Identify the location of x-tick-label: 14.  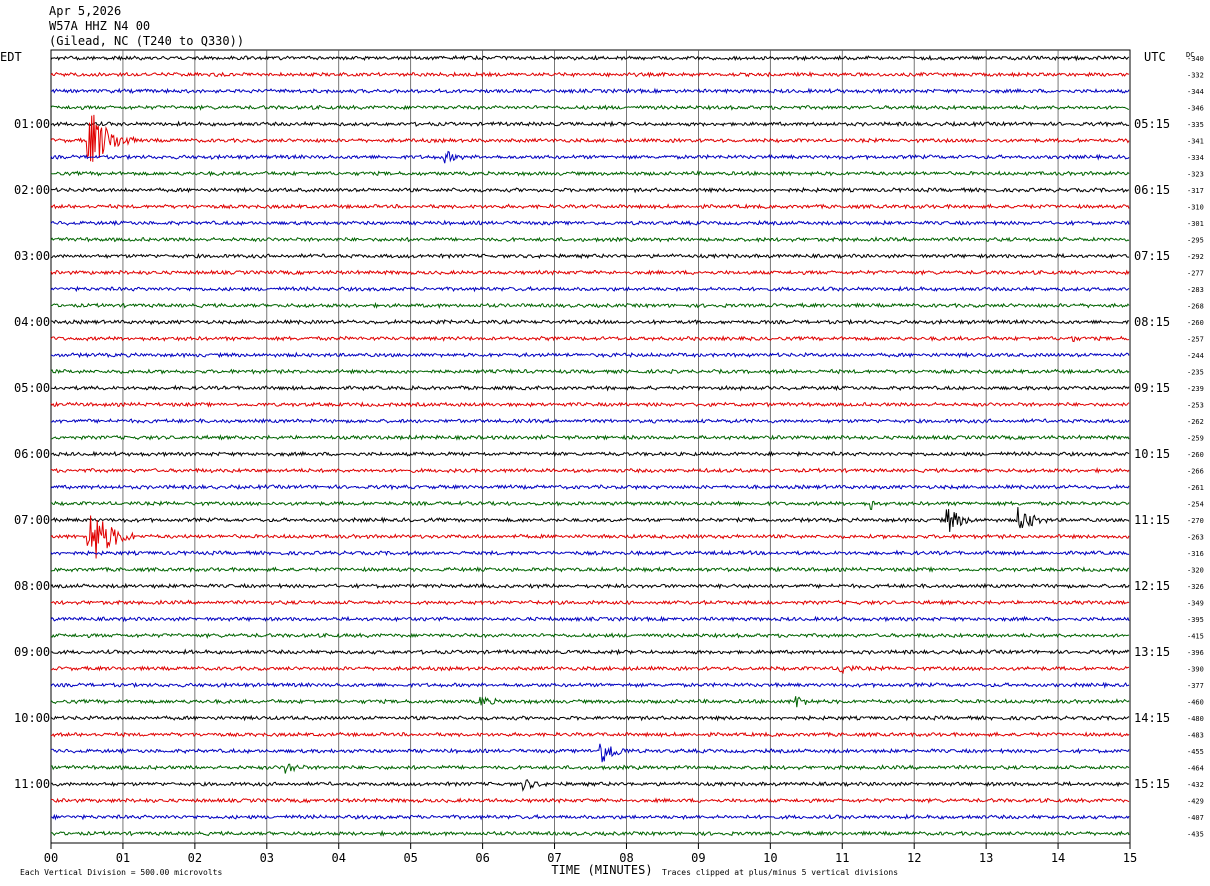
(1058, 858).